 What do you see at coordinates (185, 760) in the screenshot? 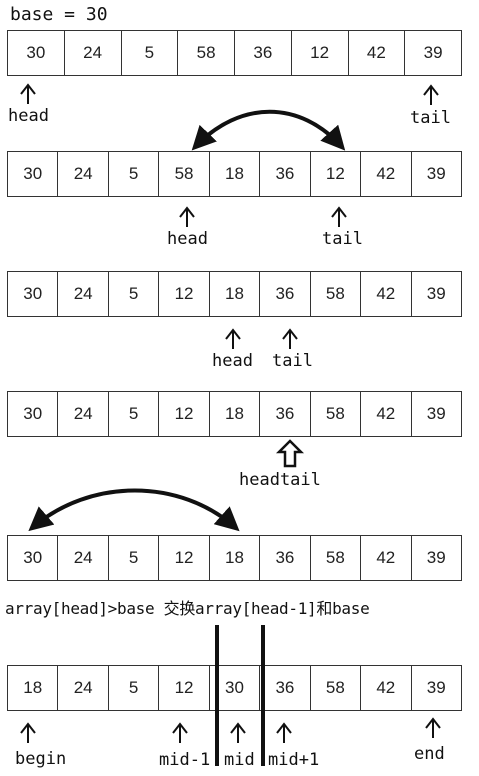
I see `mid-minus-one-pointer-label: mid-1` at bounding box center [185, 760].